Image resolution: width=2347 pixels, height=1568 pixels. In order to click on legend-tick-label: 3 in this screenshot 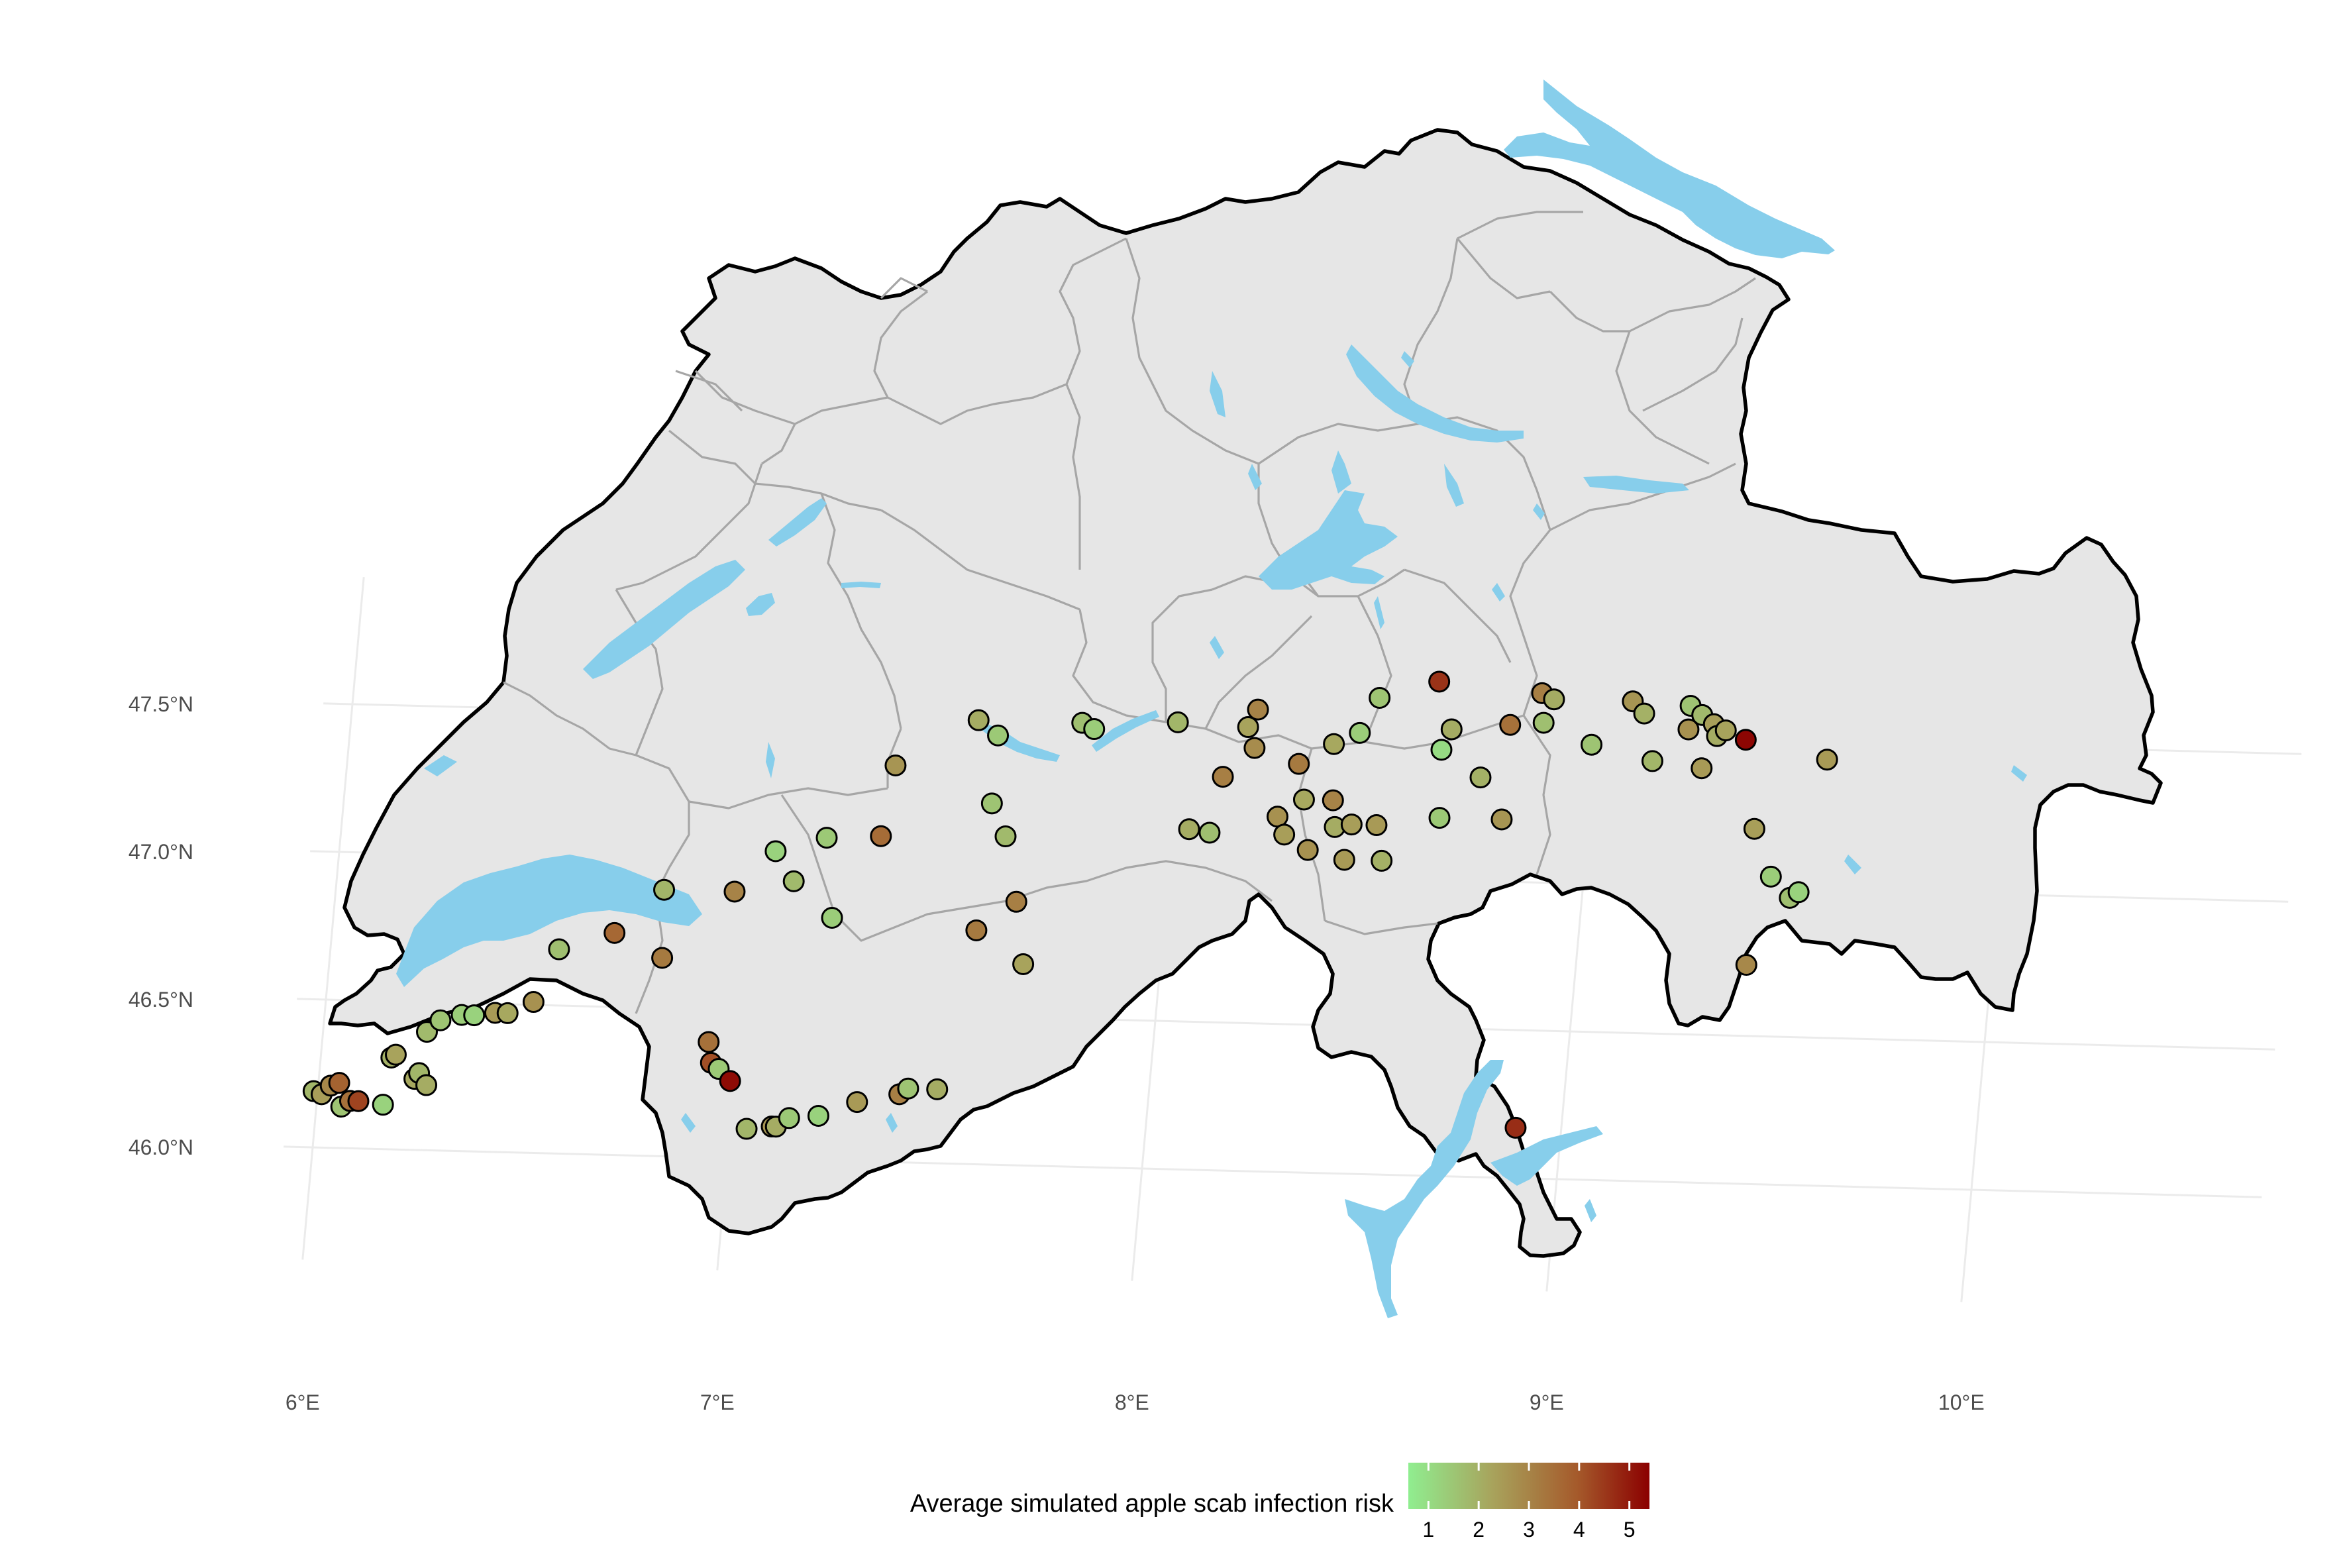, I will do `click(1529, 1530)`.